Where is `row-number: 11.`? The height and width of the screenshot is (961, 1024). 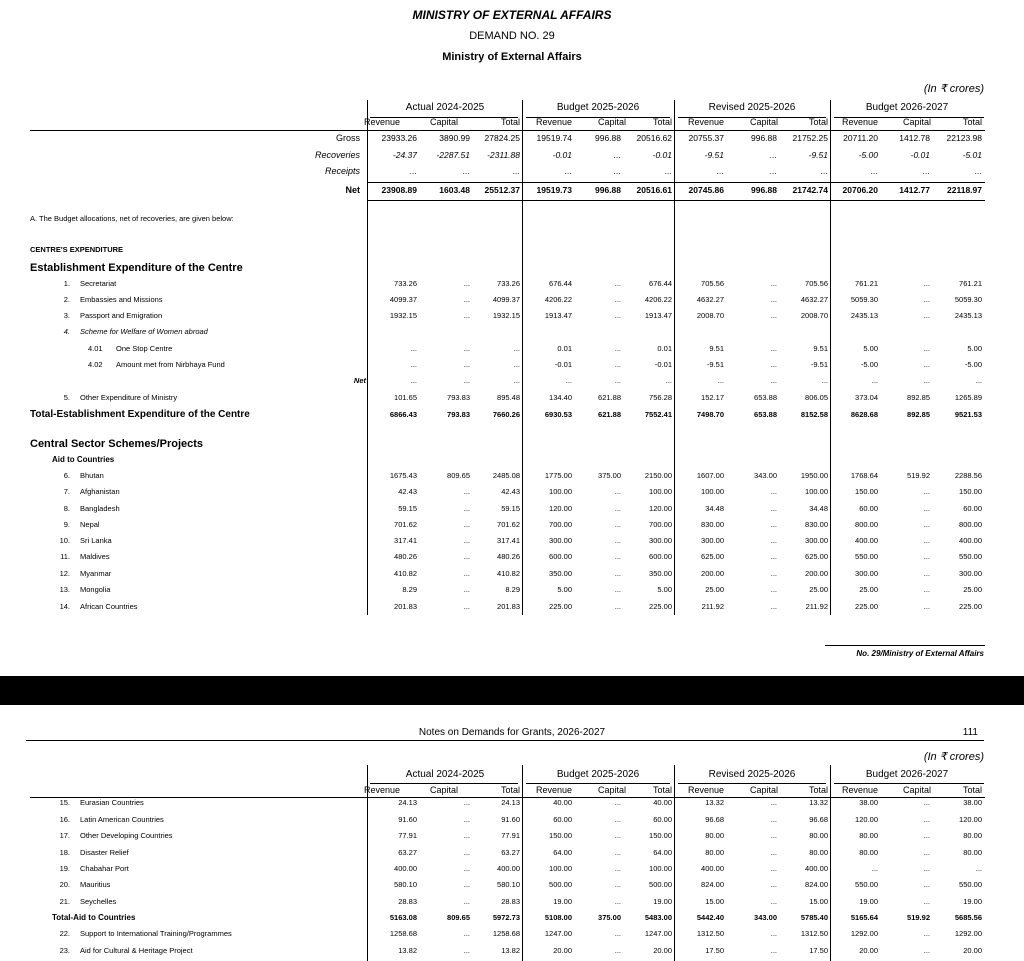
row-number: 11. is located at coordinates (65, 556).